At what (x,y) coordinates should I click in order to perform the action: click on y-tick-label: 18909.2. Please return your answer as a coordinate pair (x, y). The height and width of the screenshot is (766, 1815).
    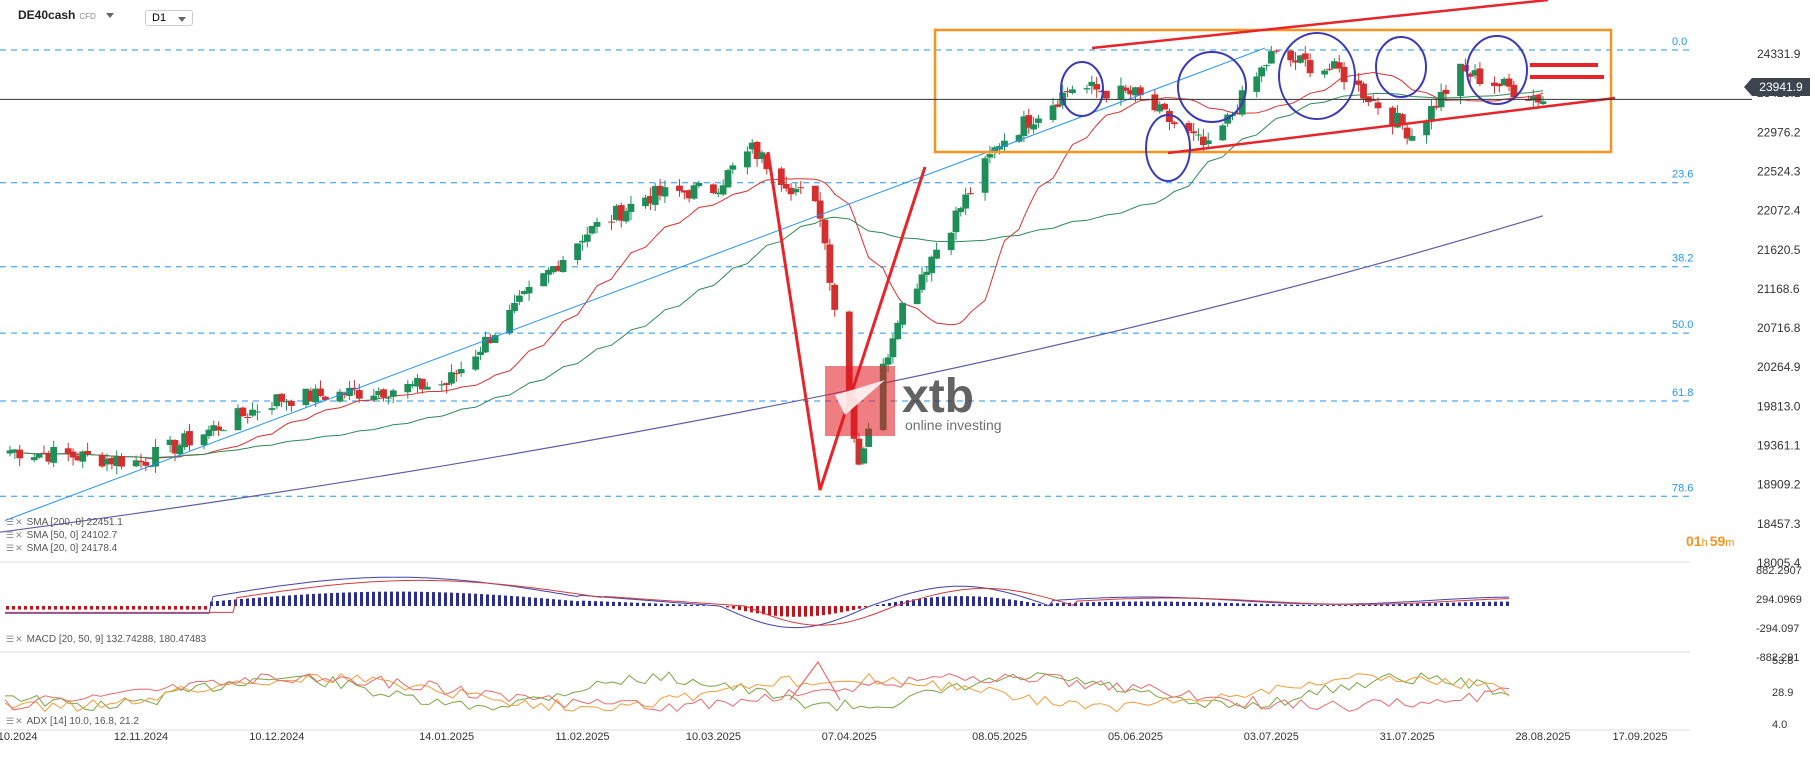
    Looking at the image, I should click on (1779, 485).